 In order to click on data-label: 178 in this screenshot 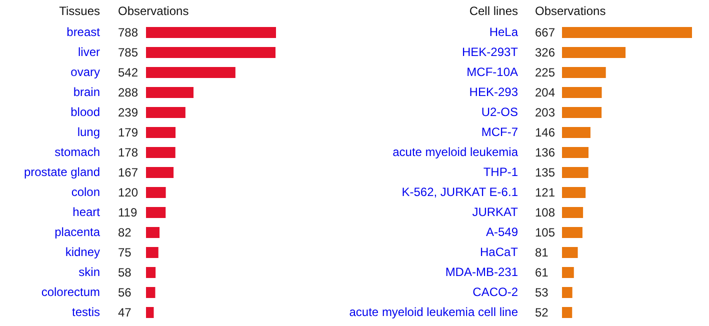, I will do `click(128, 153)`.